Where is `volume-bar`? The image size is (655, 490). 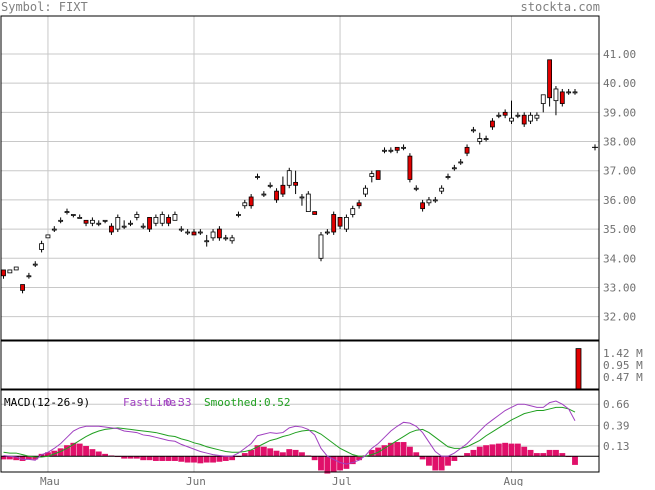 volume-bar is located at coordinates (578, 369).